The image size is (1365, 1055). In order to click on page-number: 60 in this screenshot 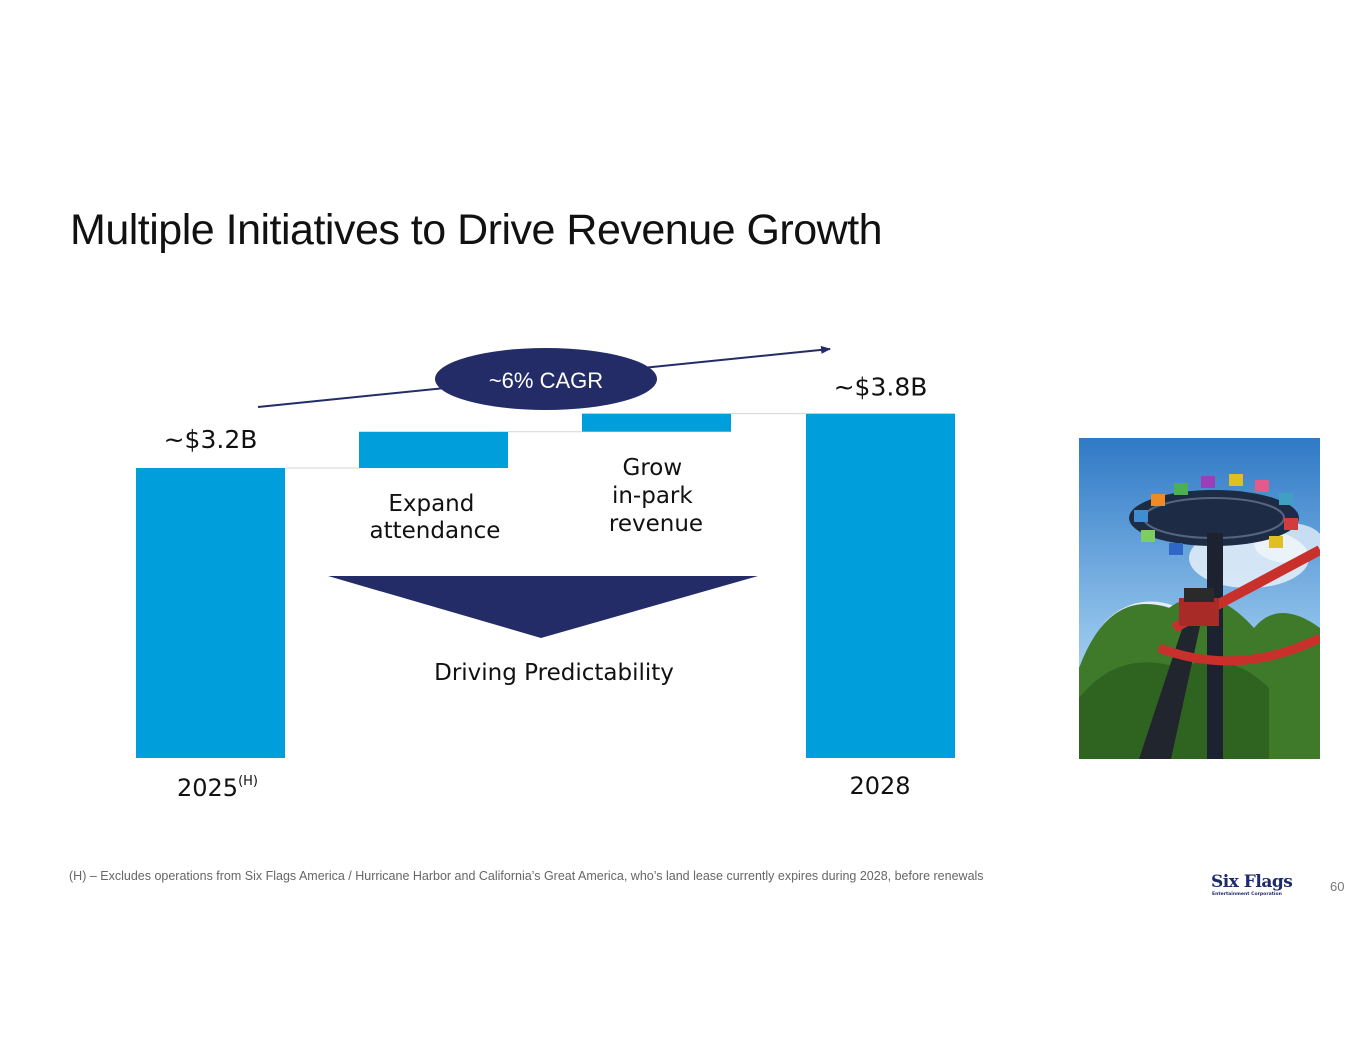, I will do `click(1337, 886)`.